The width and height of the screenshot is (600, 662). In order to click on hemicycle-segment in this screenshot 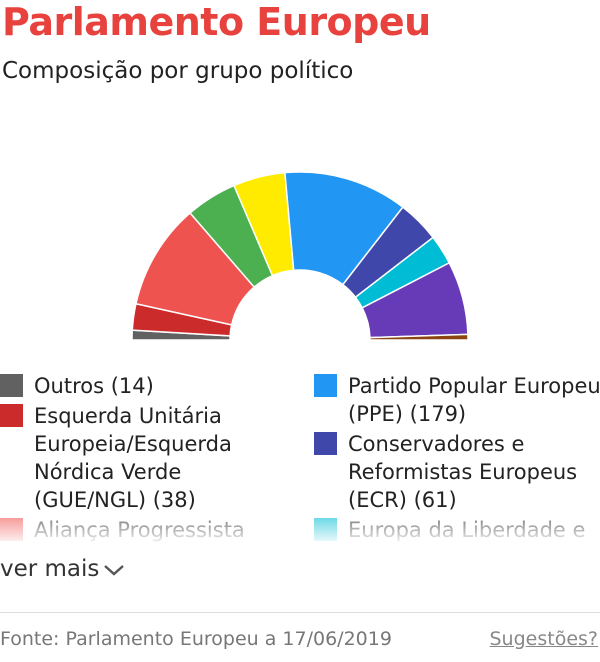, I will do `click(419, 337)`.